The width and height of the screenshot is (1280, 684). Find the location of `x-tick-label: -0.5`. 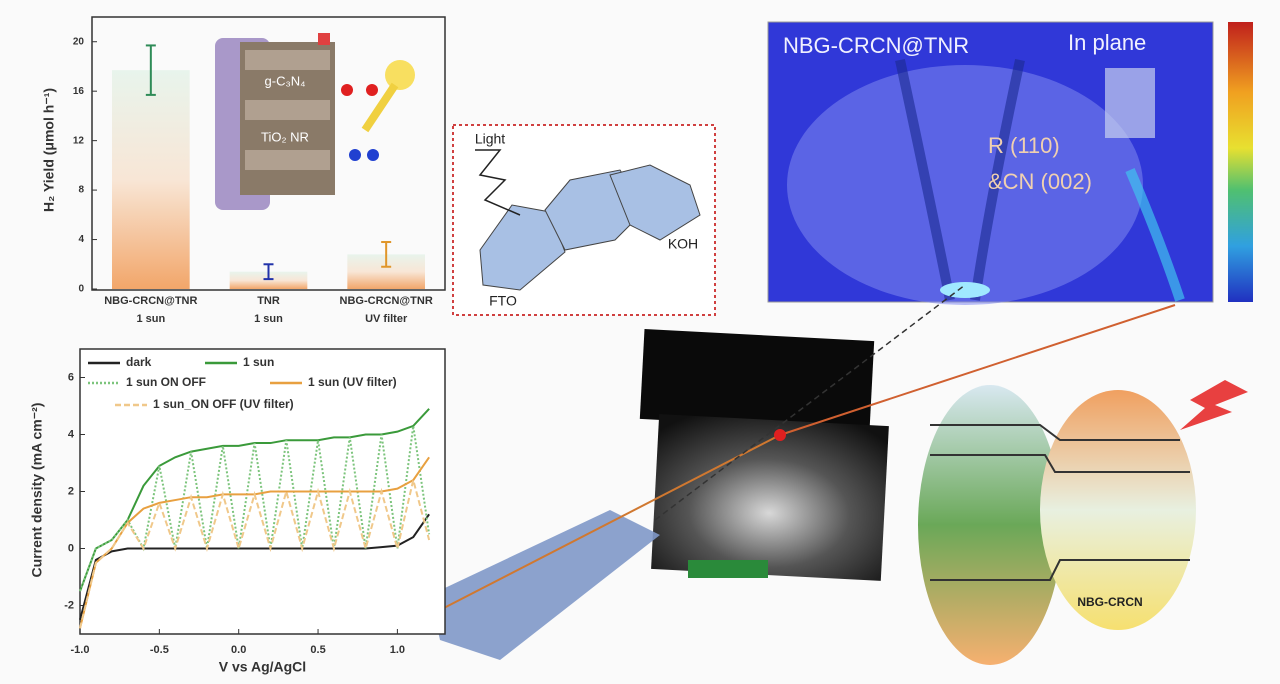

x-tick-label: -0.5 is located at coordinates (159, 650).